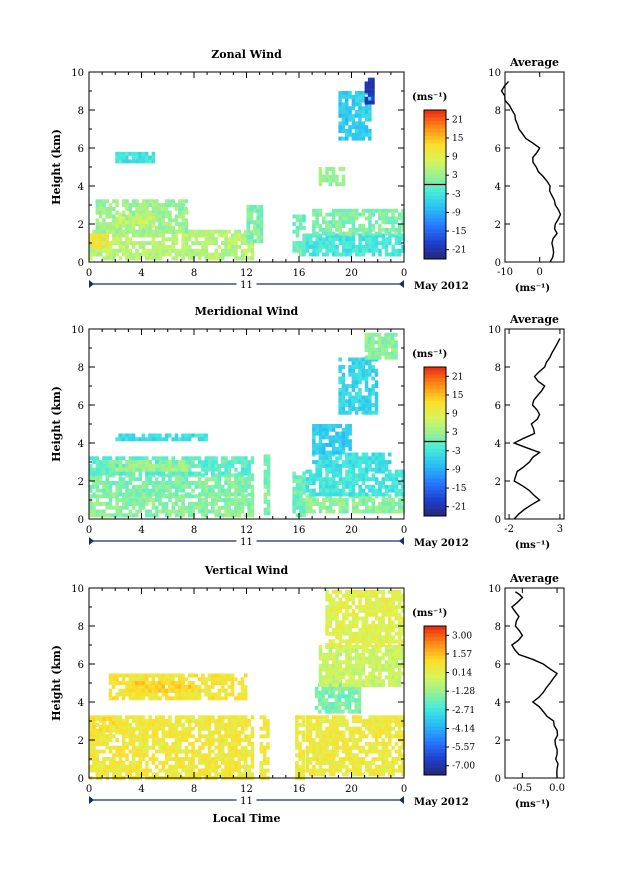 Image resolution: width=621 pixels, height=873 pixels. I want to click on colorbar-tick-label: -15, so click(459, 489).